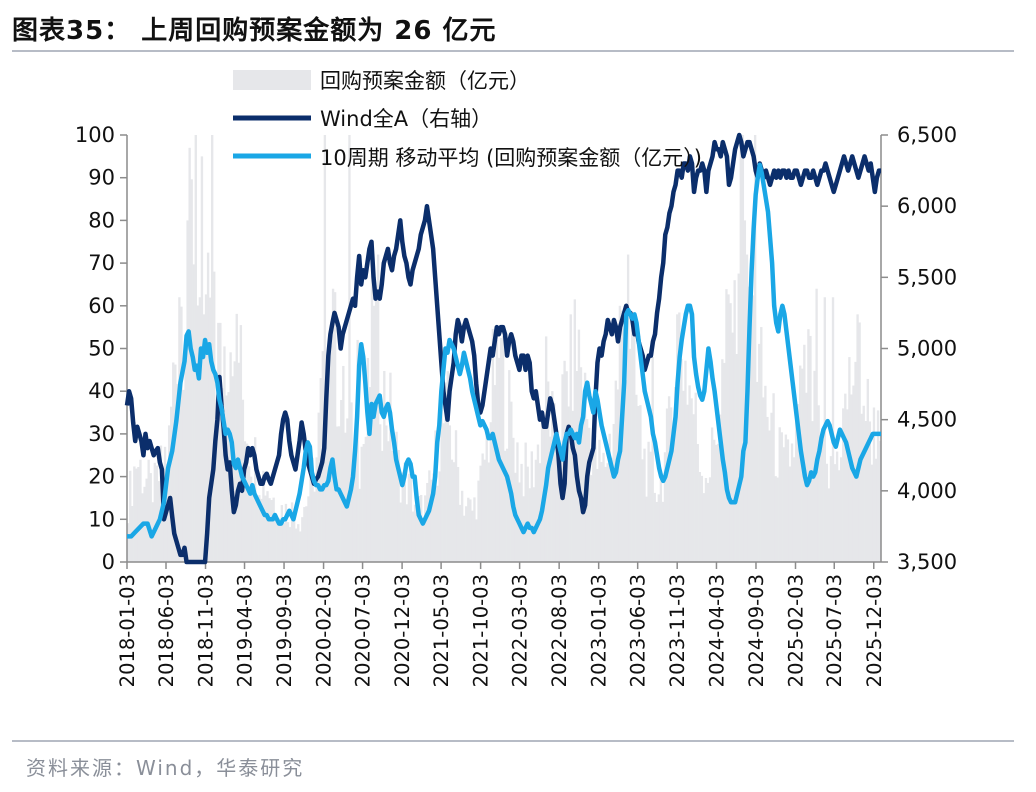 This screenshot has width=1036, height=792. What do you see at coordinates (927, 562) in the screenshot?
I see `right-tick-label: 3,500` at bounding box center [927, 562].